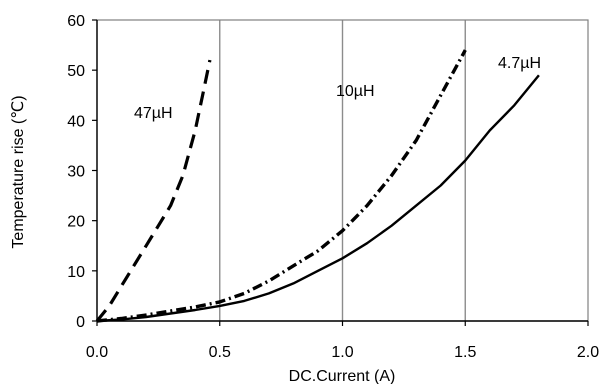 The image size is (606, 384). Describe the element at coordinates (76, 222) in the screenshot. I see `y-tick-label: 20` at that location.